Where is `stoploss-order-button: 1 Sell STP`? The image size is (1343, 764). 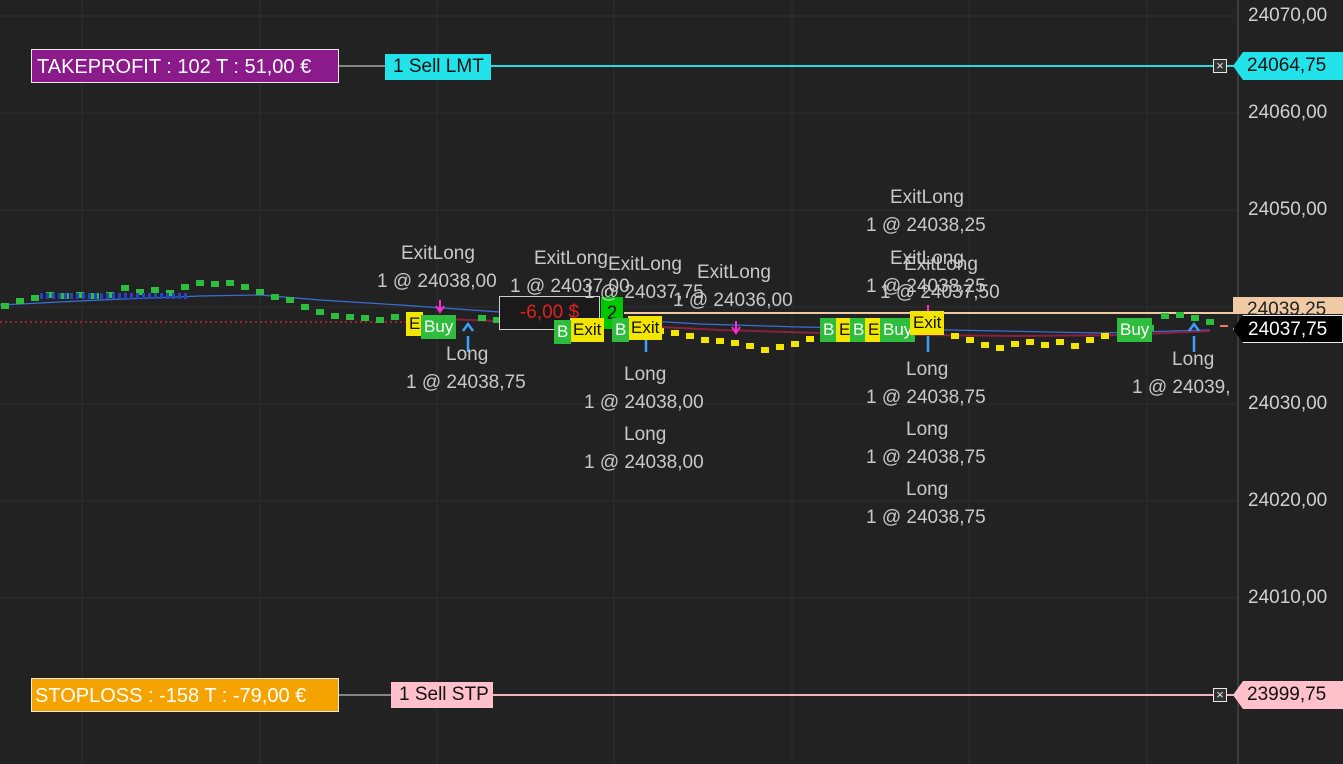 stoploss-order-button: 1 Sell STP is located at coordinates (442, 695).